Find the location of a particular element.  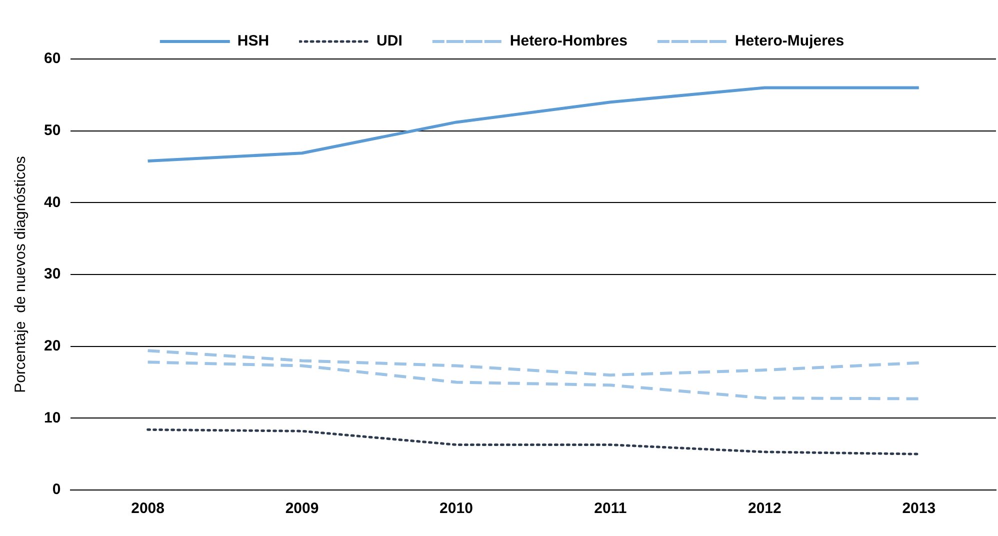

legend-label: UDI is located at coordinates (389, 41).